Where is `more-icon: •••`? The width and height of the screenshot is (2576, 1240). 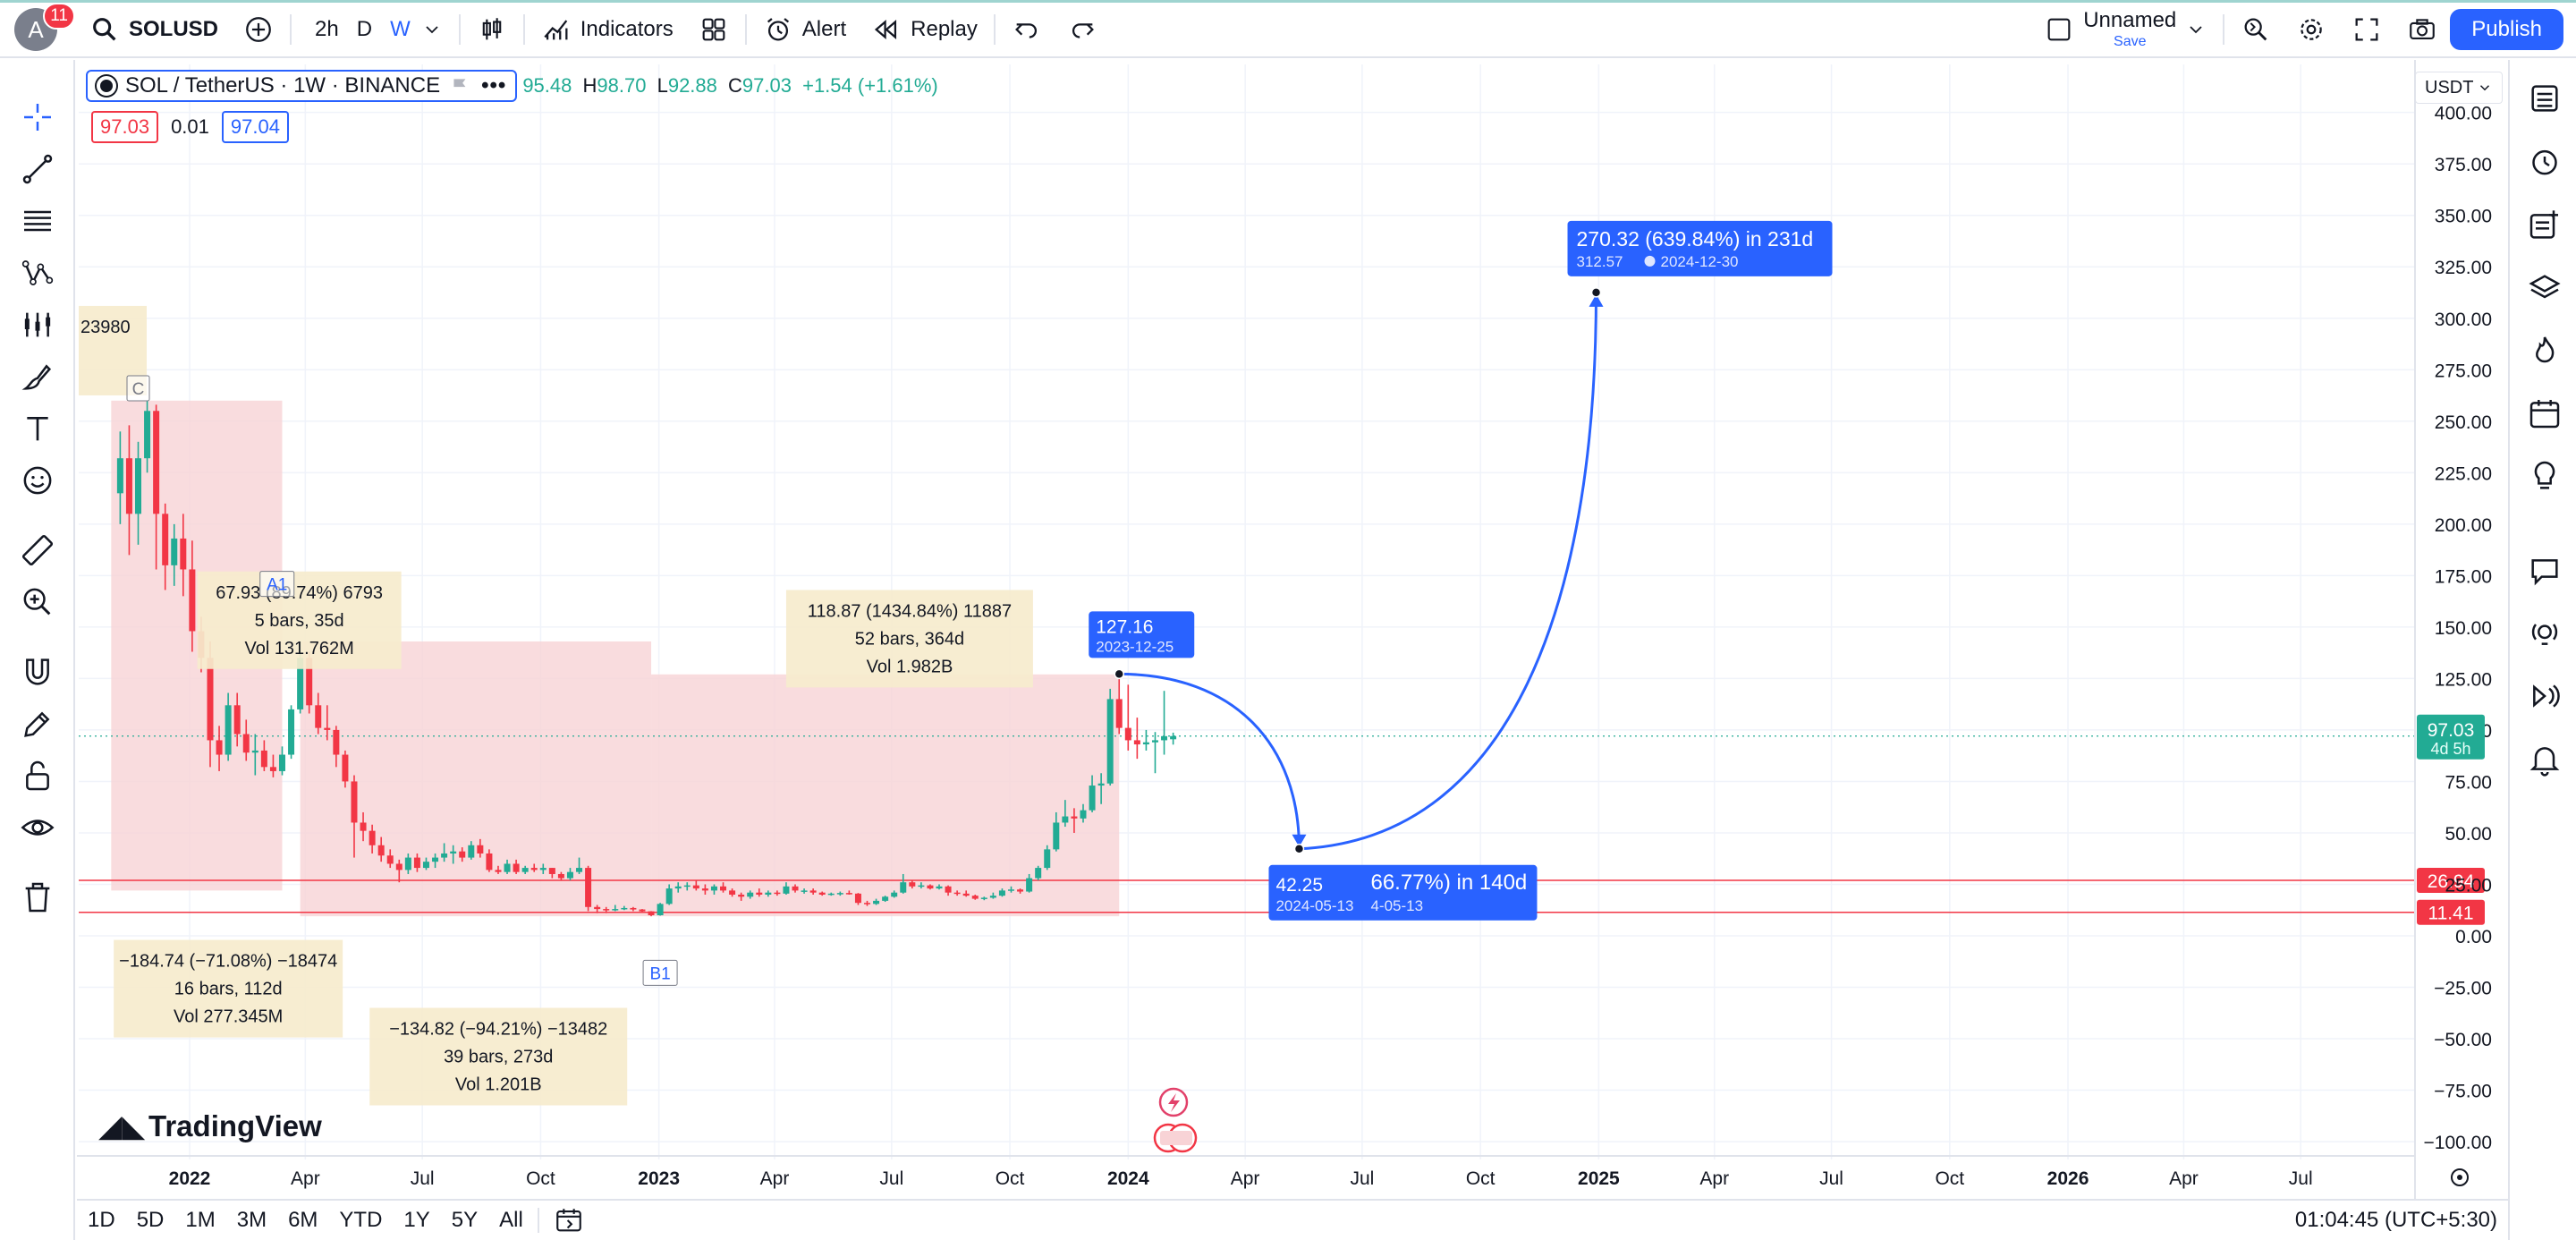 more-icon: ••• is located at coordinates (494, 85).